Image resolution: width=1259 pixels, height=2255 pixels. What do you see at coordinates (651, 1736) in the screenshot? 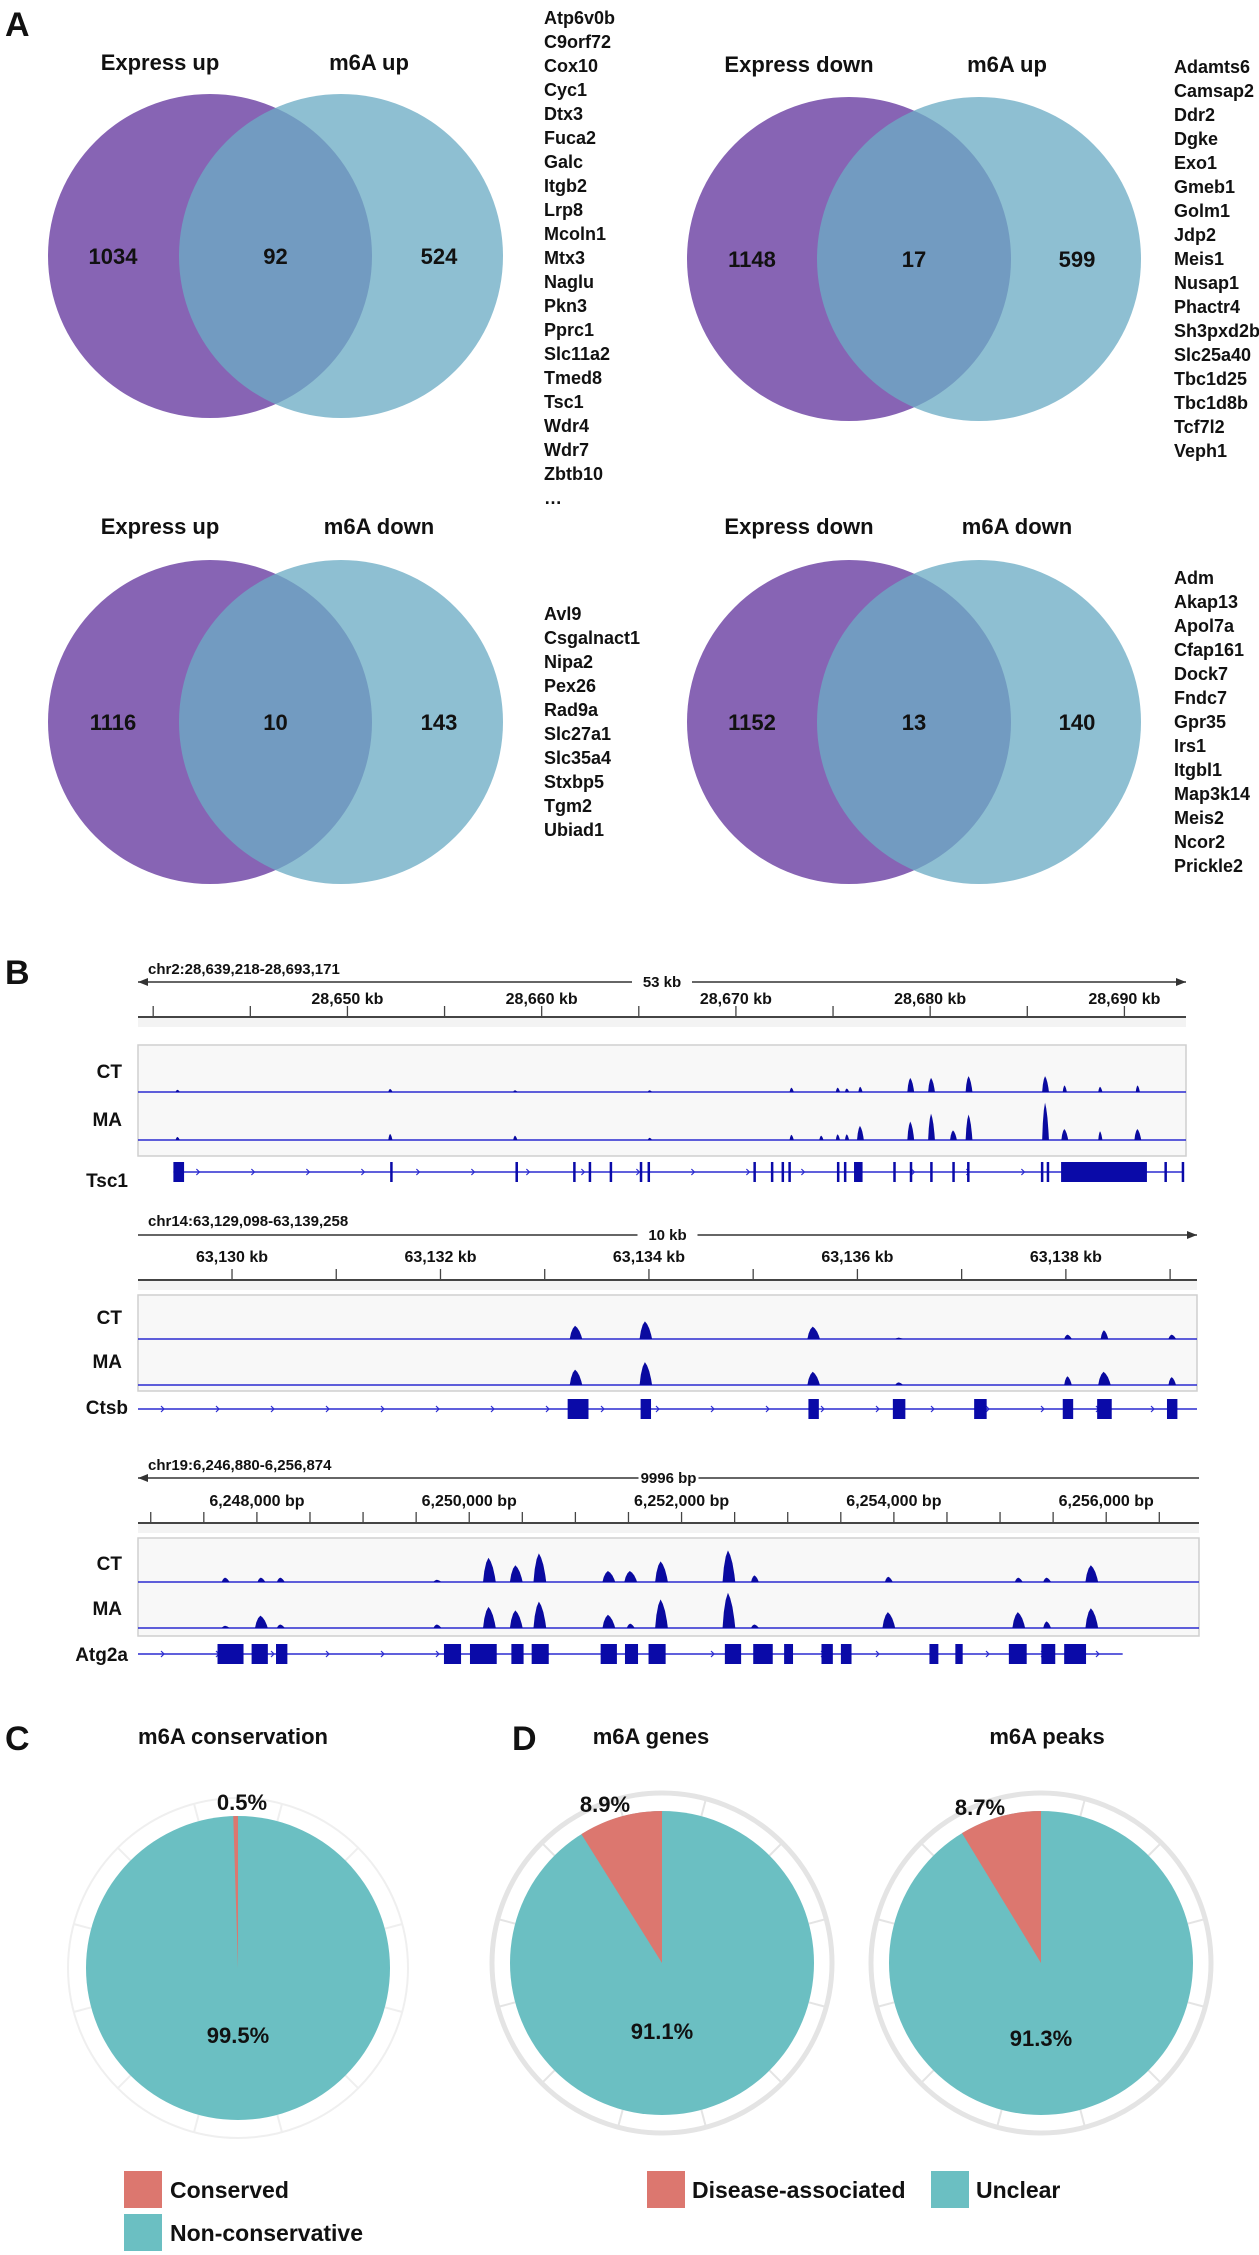
I see `pie-title: m6A genes` at bounding box center [651, 1736].